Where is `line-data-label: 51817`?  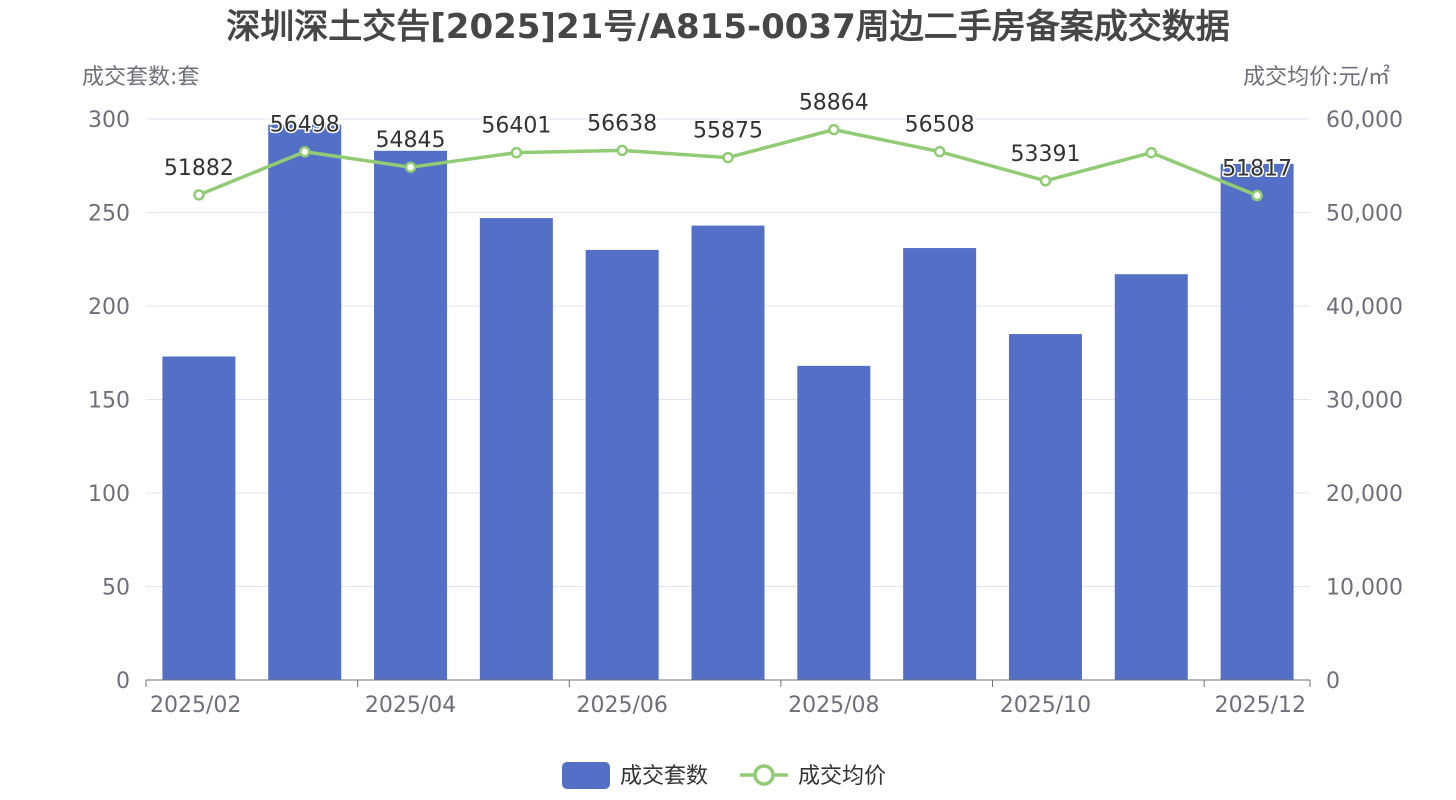
line-data-label: 51817 is located at coordinates (1257, 169).